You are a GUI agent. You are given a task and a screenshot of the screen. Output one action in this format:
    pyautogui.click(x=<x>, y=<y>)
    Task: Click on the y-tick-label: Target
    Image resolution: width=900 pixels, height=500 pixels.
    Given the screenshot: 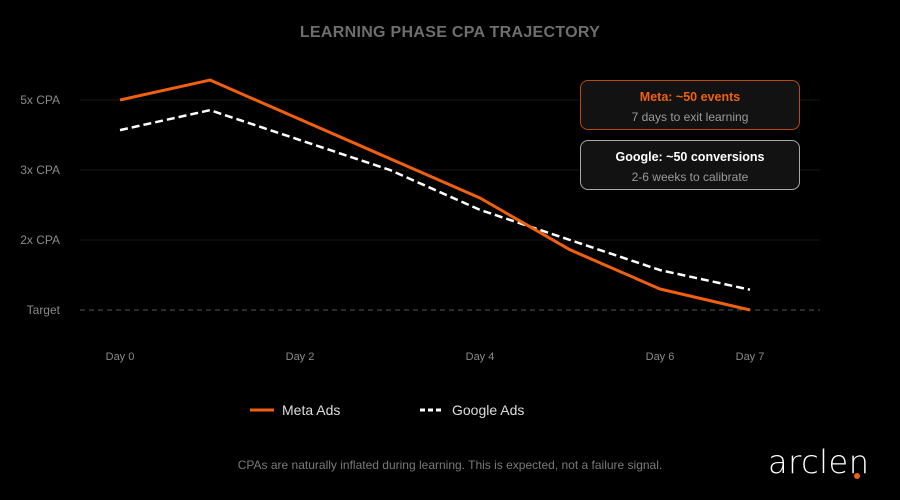 What is the action you would take?
    pyautogui.click(x=44, y=310)
    